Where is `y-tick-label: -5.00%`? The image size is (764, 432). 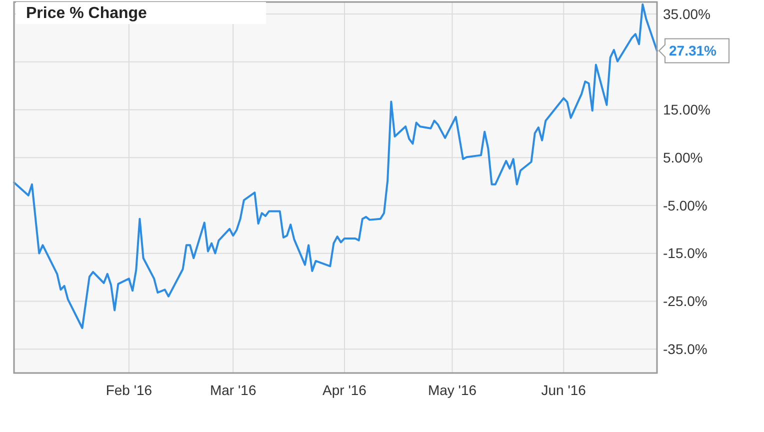
y-tick-label: -5.00% is located at coordinates (685, 205).